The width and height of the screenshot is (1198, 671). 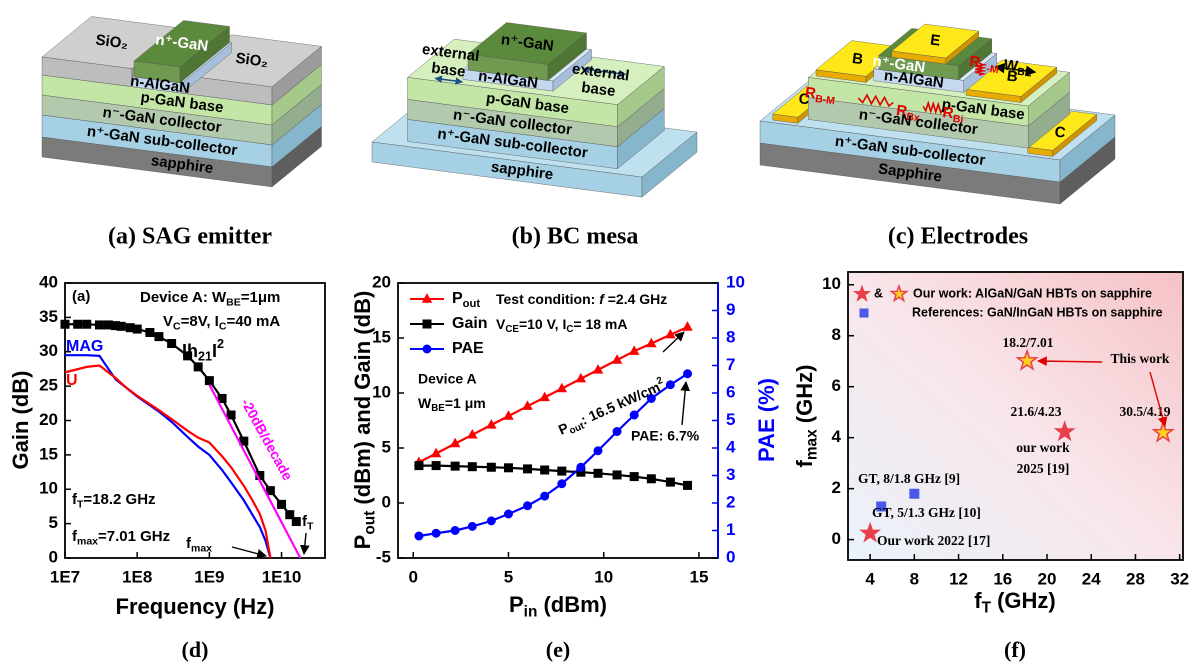 What do you see at coordinates (465, 403) in the screenshot?
I see `text-part: =1 μm` at bounding box center [465, 403].